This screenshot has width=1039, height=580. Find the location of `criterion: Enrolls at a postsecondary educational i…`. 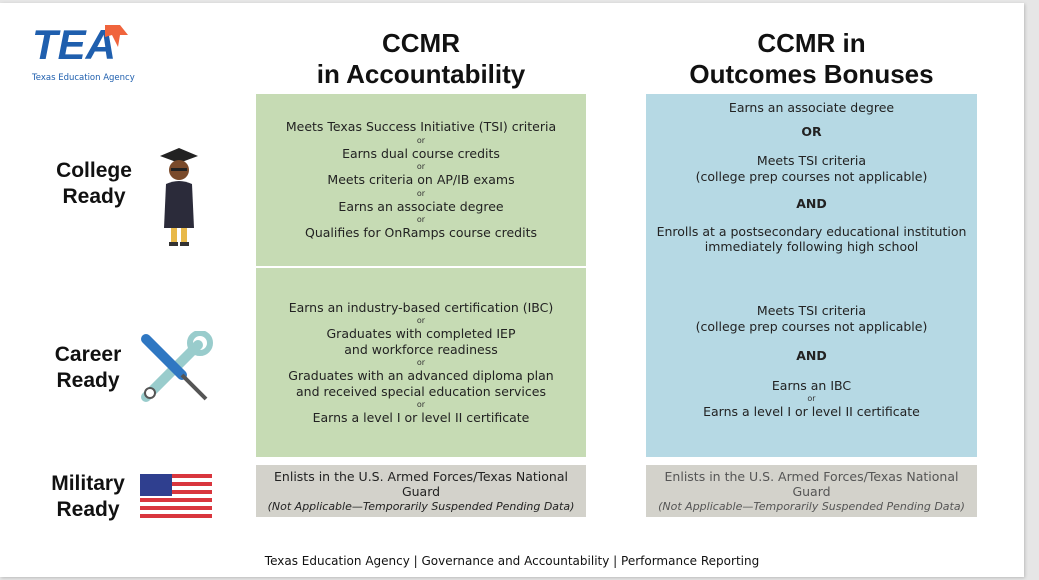

criterion: Enrolls at a postsecondary educational i… is located at coordinates (811, 231).